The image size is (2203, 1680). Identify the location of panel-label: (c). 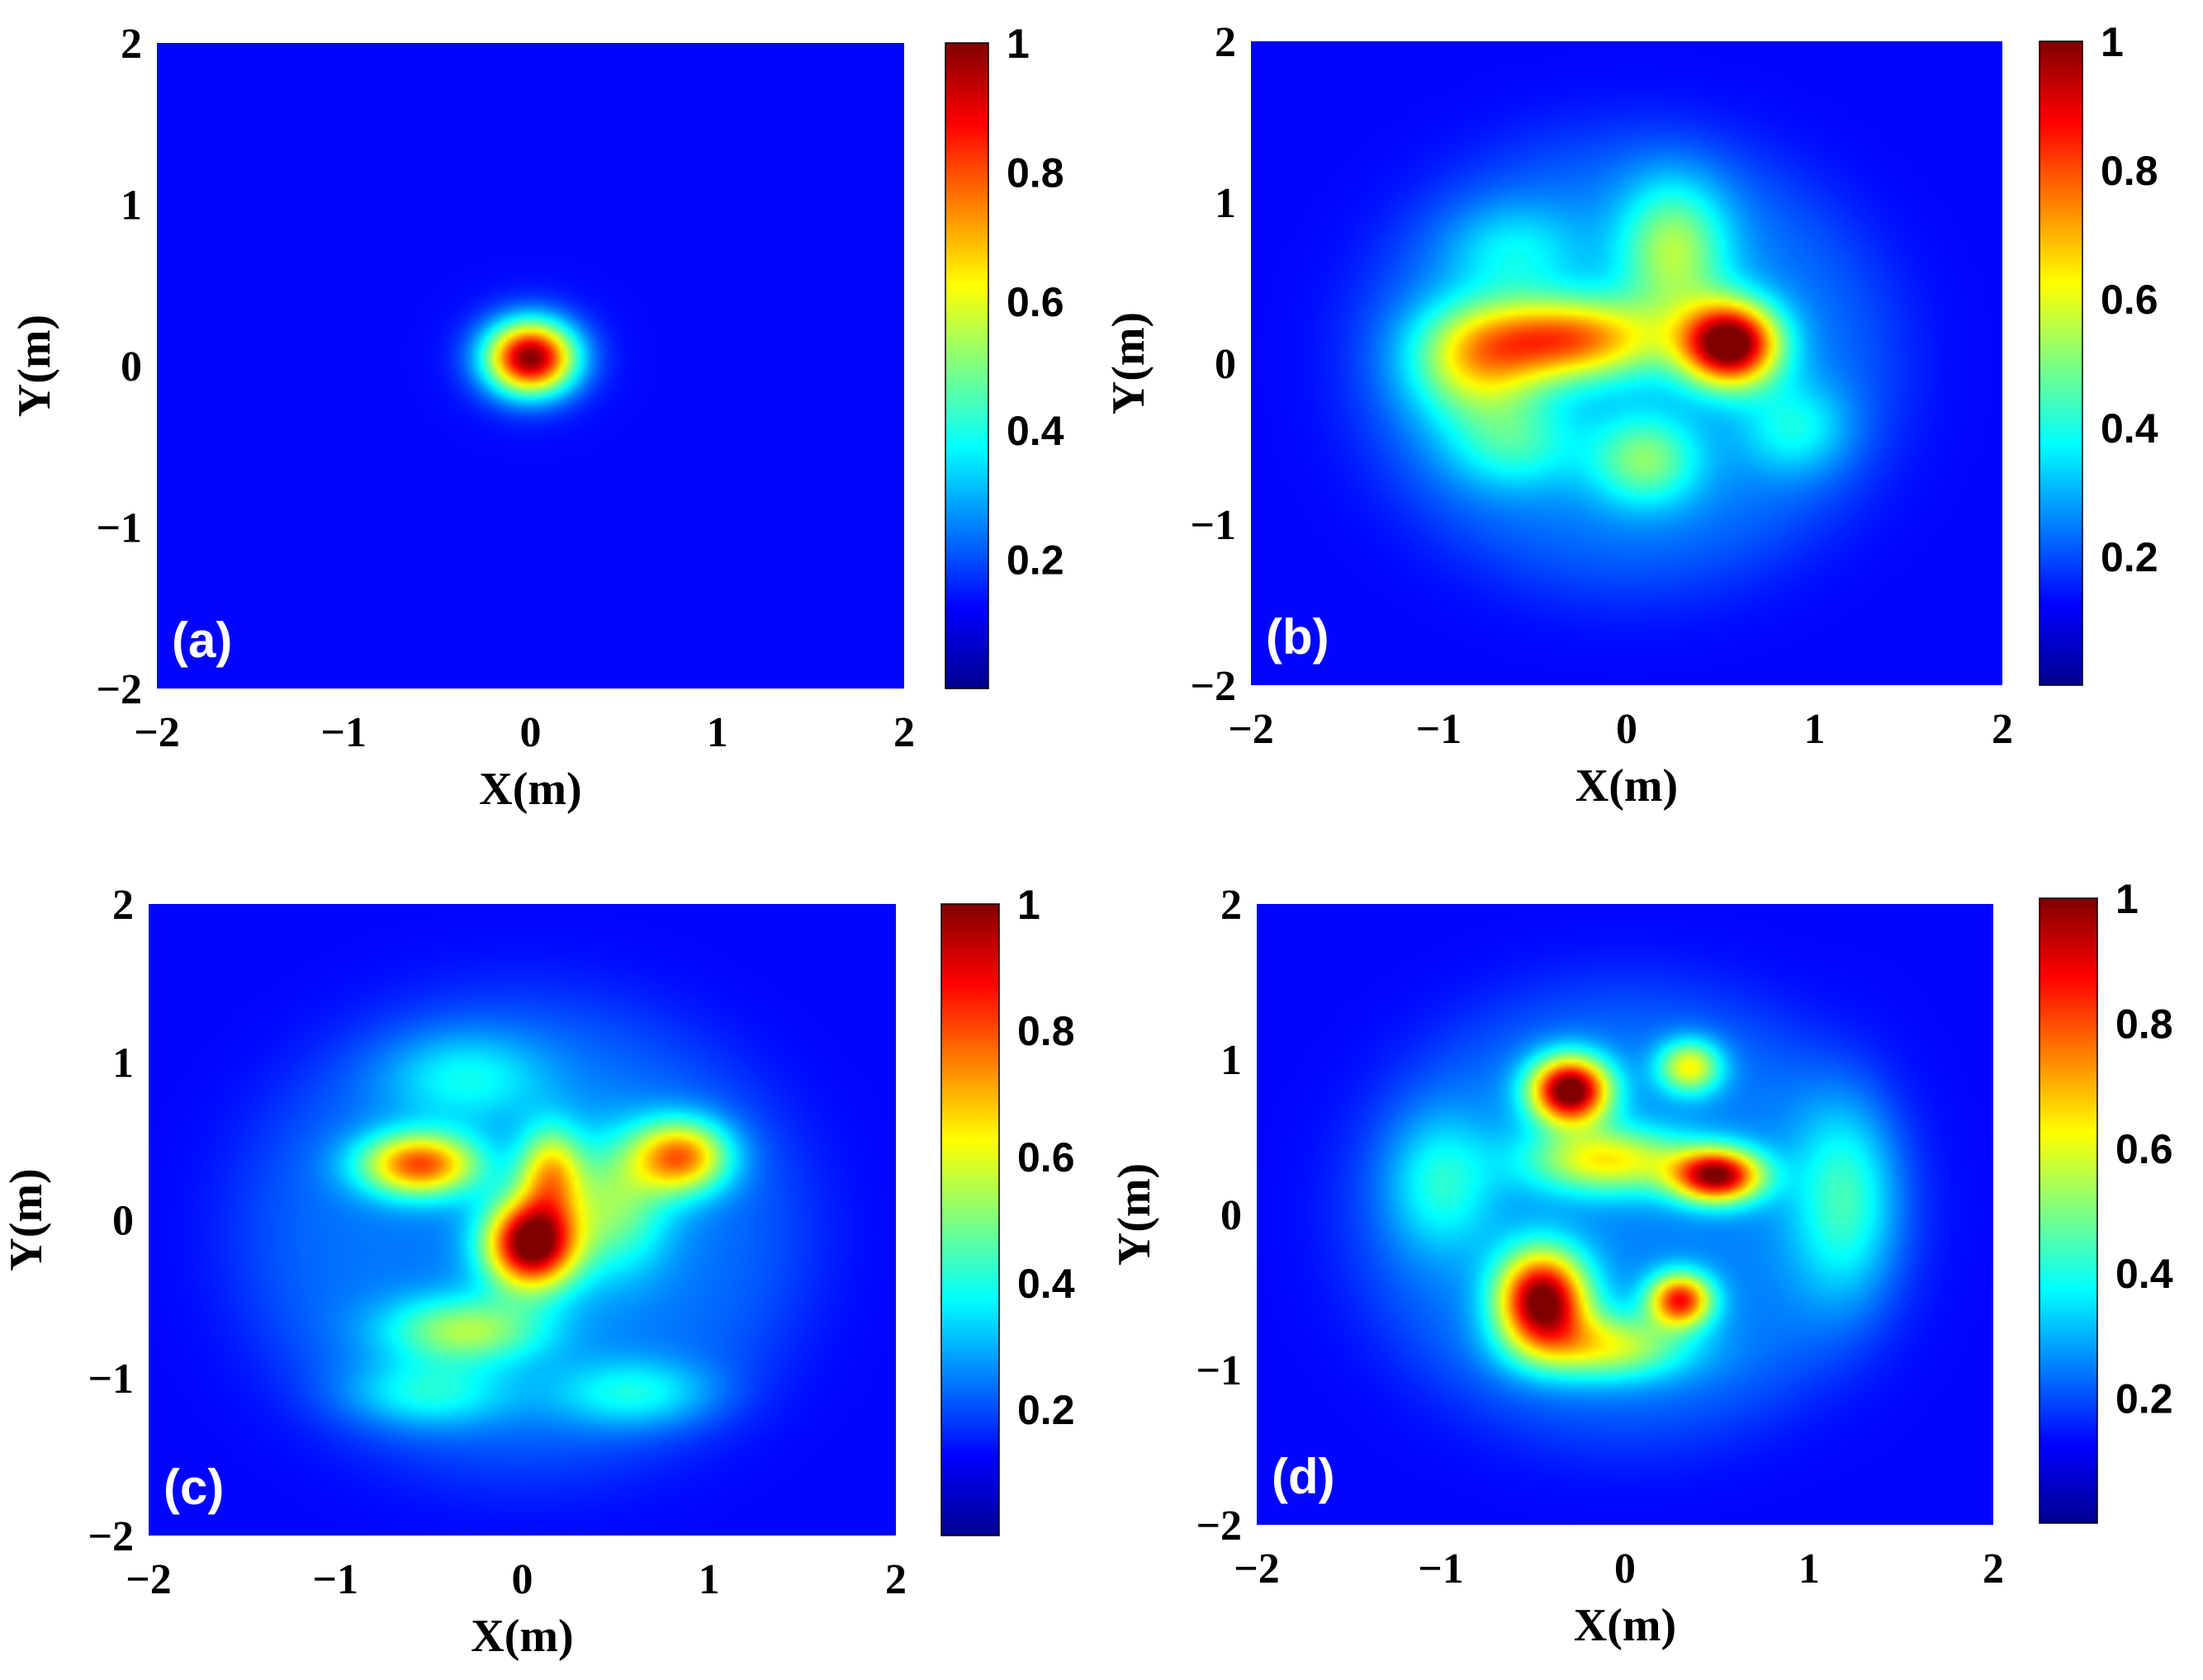
(193, 1487).